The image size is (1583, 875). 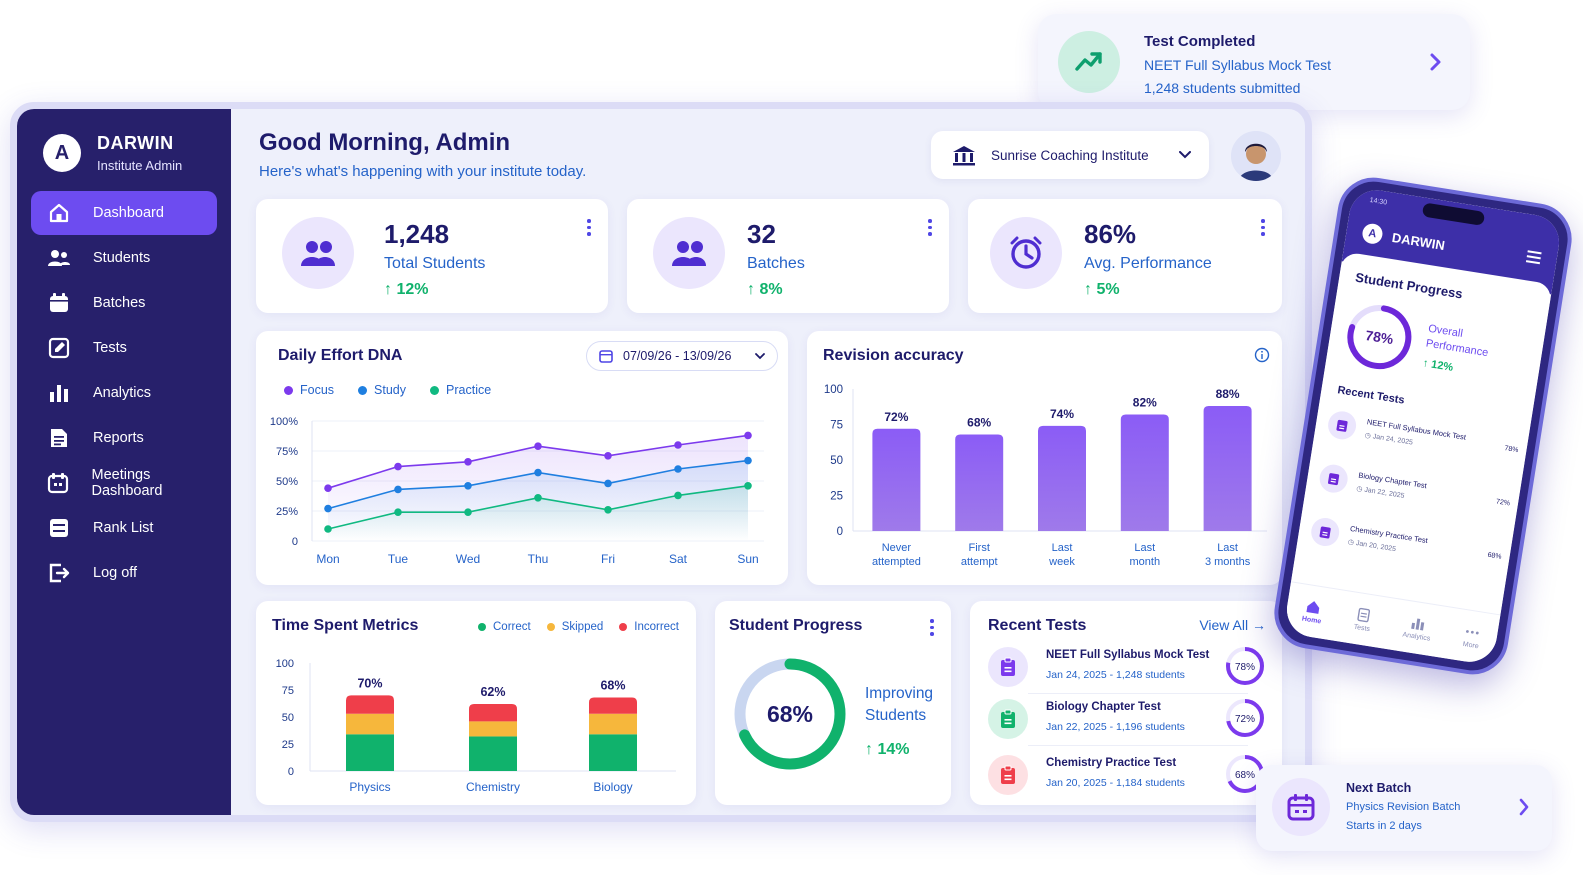 I want to click on phone-nav-home: Home, so click(x=1312, y=611).